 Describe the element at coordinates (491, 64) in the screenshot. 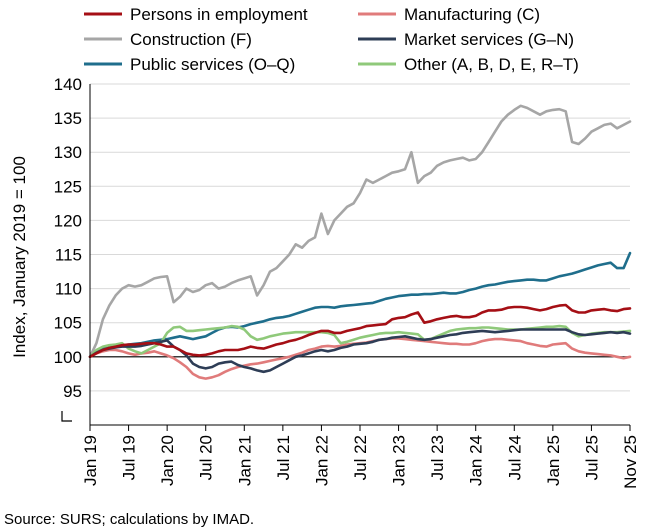

I see `legend-label-5: Other (A, B, D, E, R–T)` at that location.